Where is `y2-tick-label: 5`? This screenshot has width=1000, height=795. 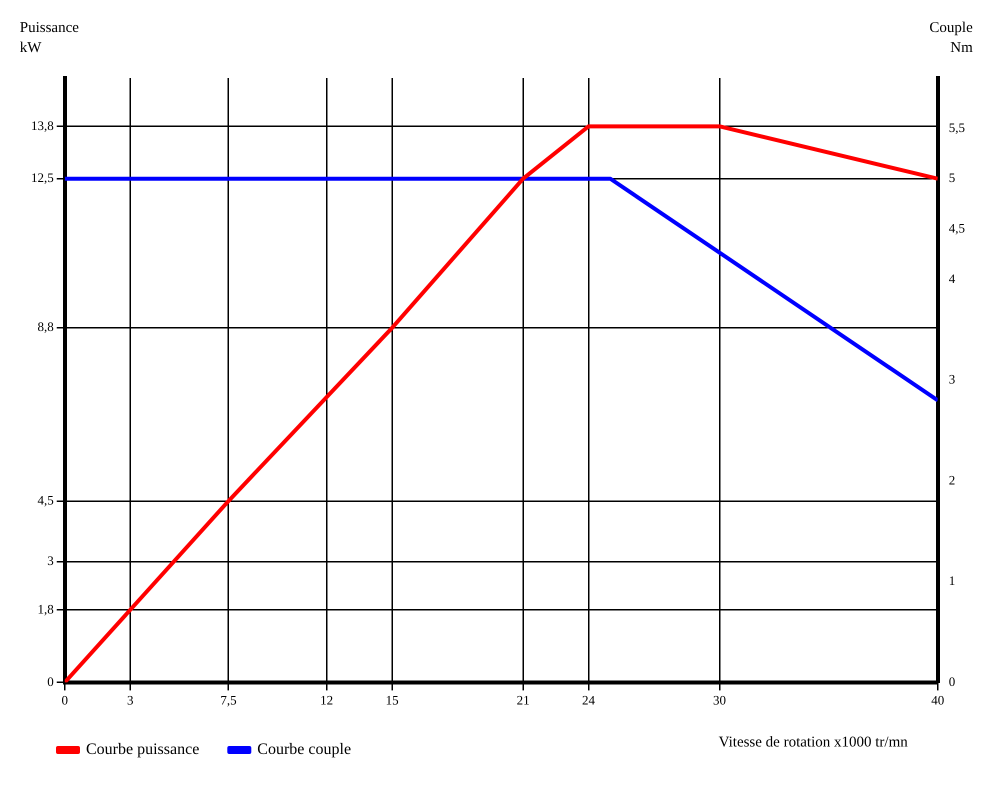
y2-tick-label: 5 is located at coordinates (952, 178).